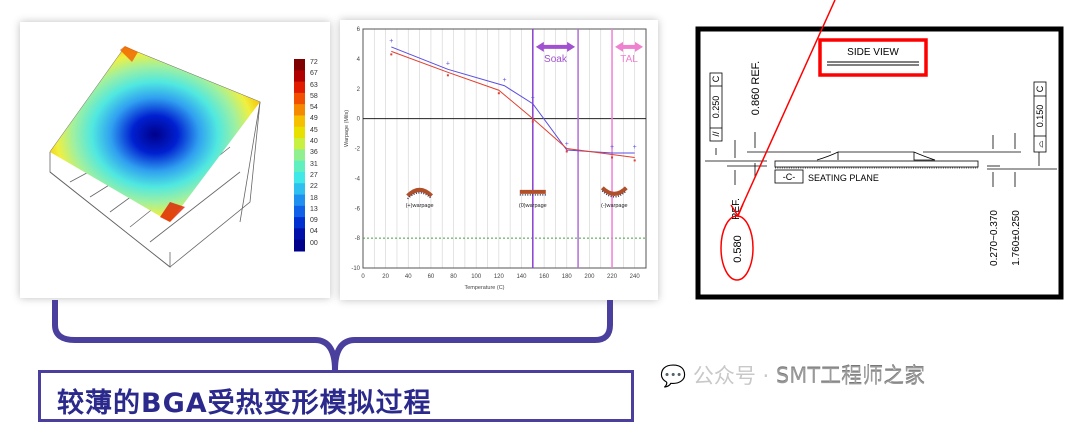 This screenshot has width=1080, height=430. Describe the element at coordinates (476, 277) in the screenshot. I see `x-tick-label: 100` at that location.